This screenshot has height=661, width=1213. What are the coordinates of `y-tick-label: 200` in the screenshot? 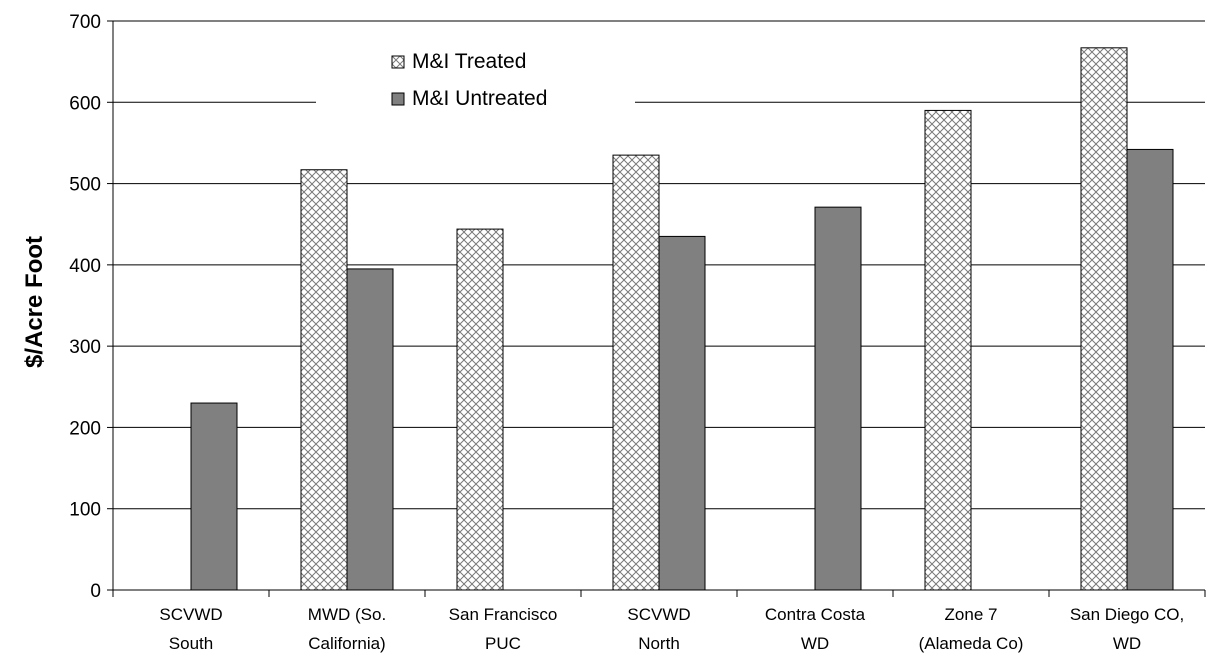 It's located at (85, 428).